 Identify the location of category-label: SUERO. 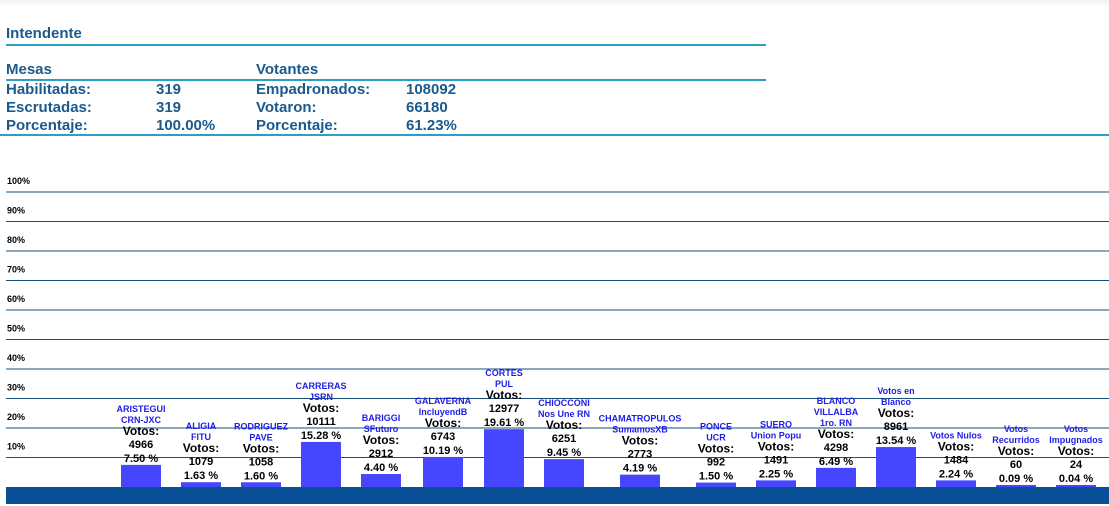
(776, 424).